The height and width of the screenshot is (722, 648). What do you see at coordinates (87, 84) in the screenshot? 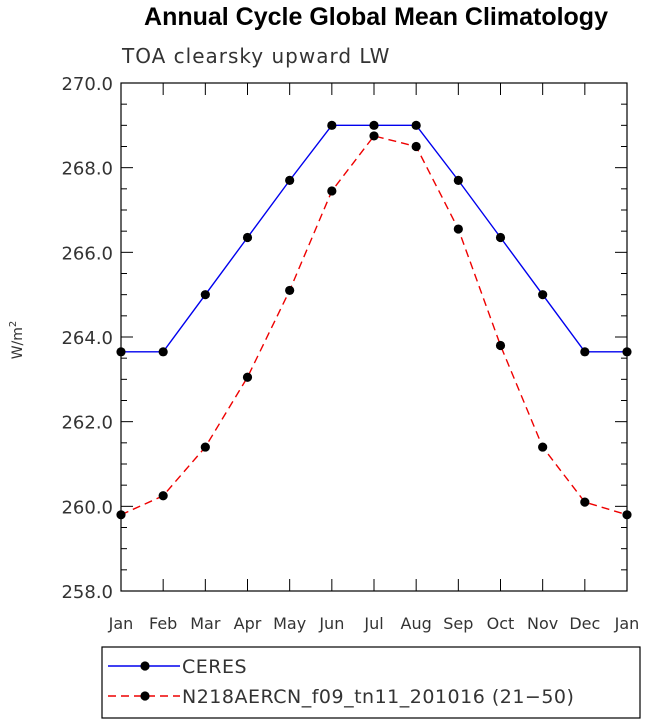
I see `y-tick-label: 270.0` at bounding box center [87, 84].